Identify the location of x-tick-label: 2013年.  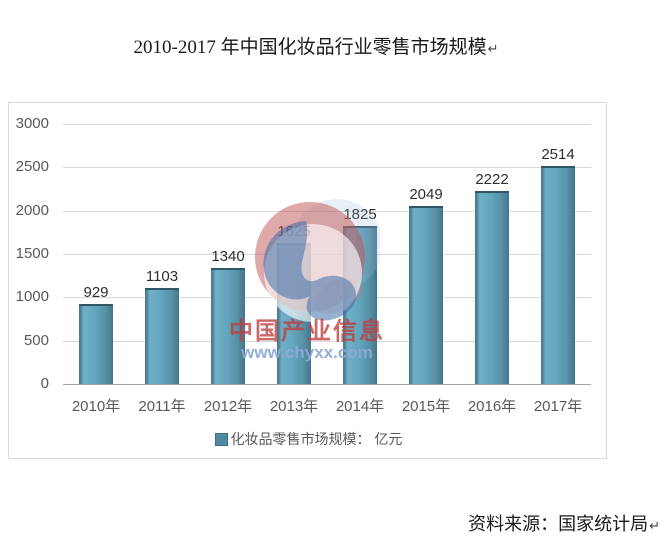
(294, 406).